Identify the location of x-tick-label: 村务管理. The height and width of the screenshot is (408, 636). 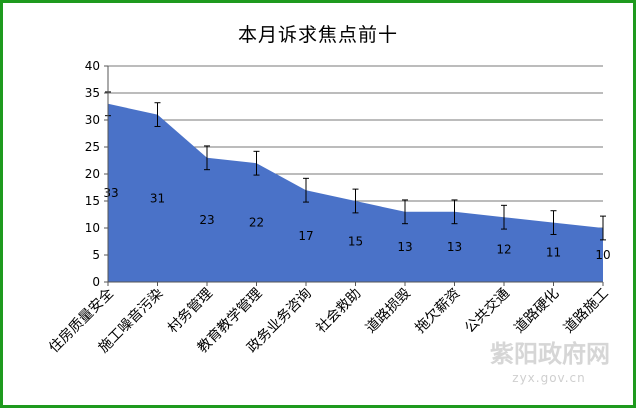
(190, 311).